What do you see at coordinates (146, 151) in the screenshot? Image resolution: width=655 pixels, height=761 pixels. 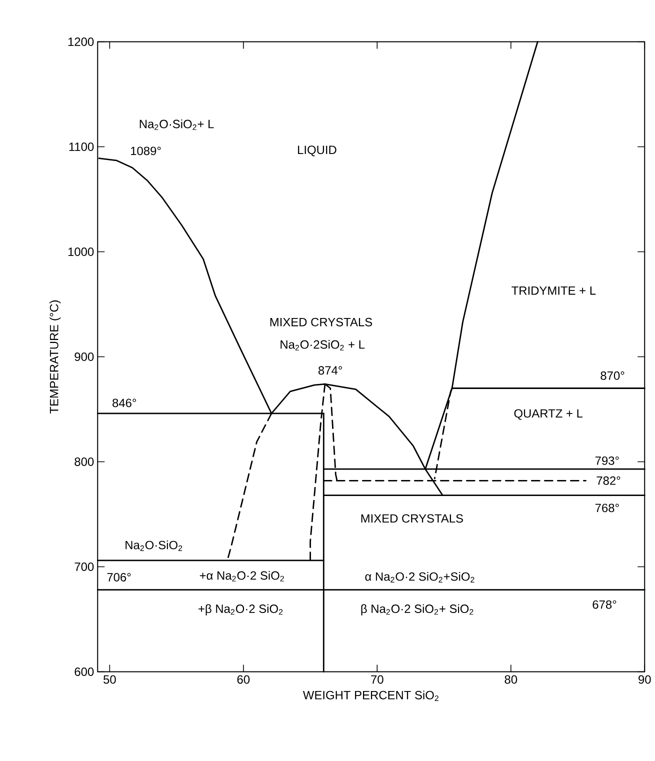 I see `annotation: 1089°` at bounding box center [146, 151].